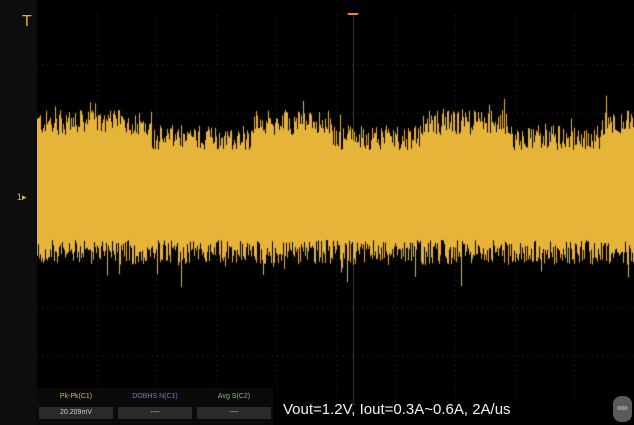 The image size is (634, 425). Describe the element at coordinates (234, 396) in the screenshot. I see `measurement-3-label: Avg S(C2)` at that location.